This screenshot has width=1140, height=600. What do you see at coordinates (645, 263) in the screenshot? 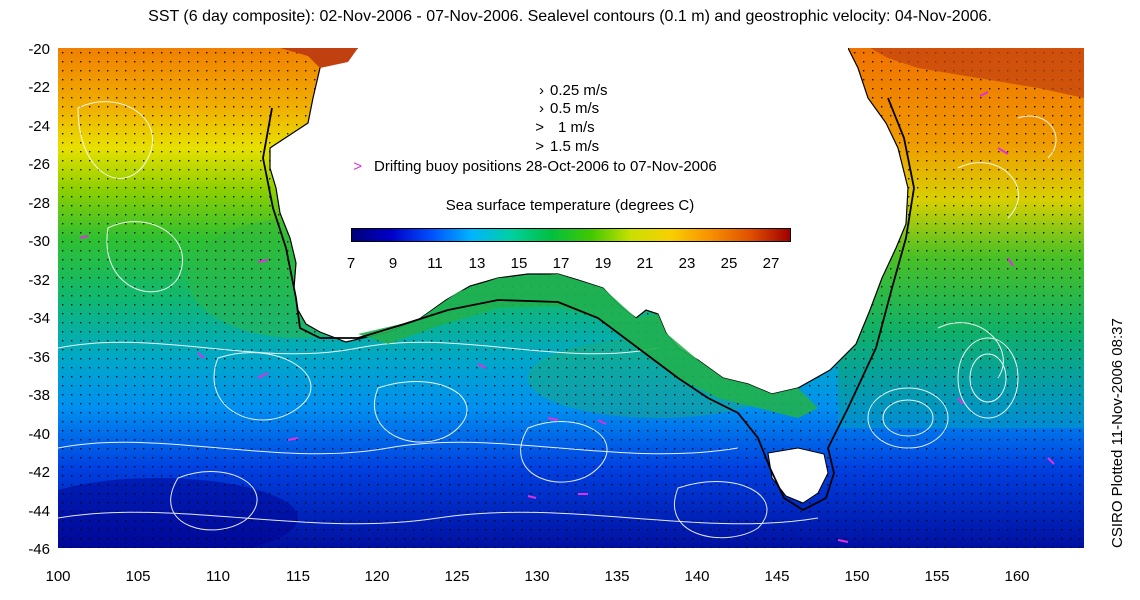
I see `colorbar-tick-label: 21` at bounding box center [645, 263].